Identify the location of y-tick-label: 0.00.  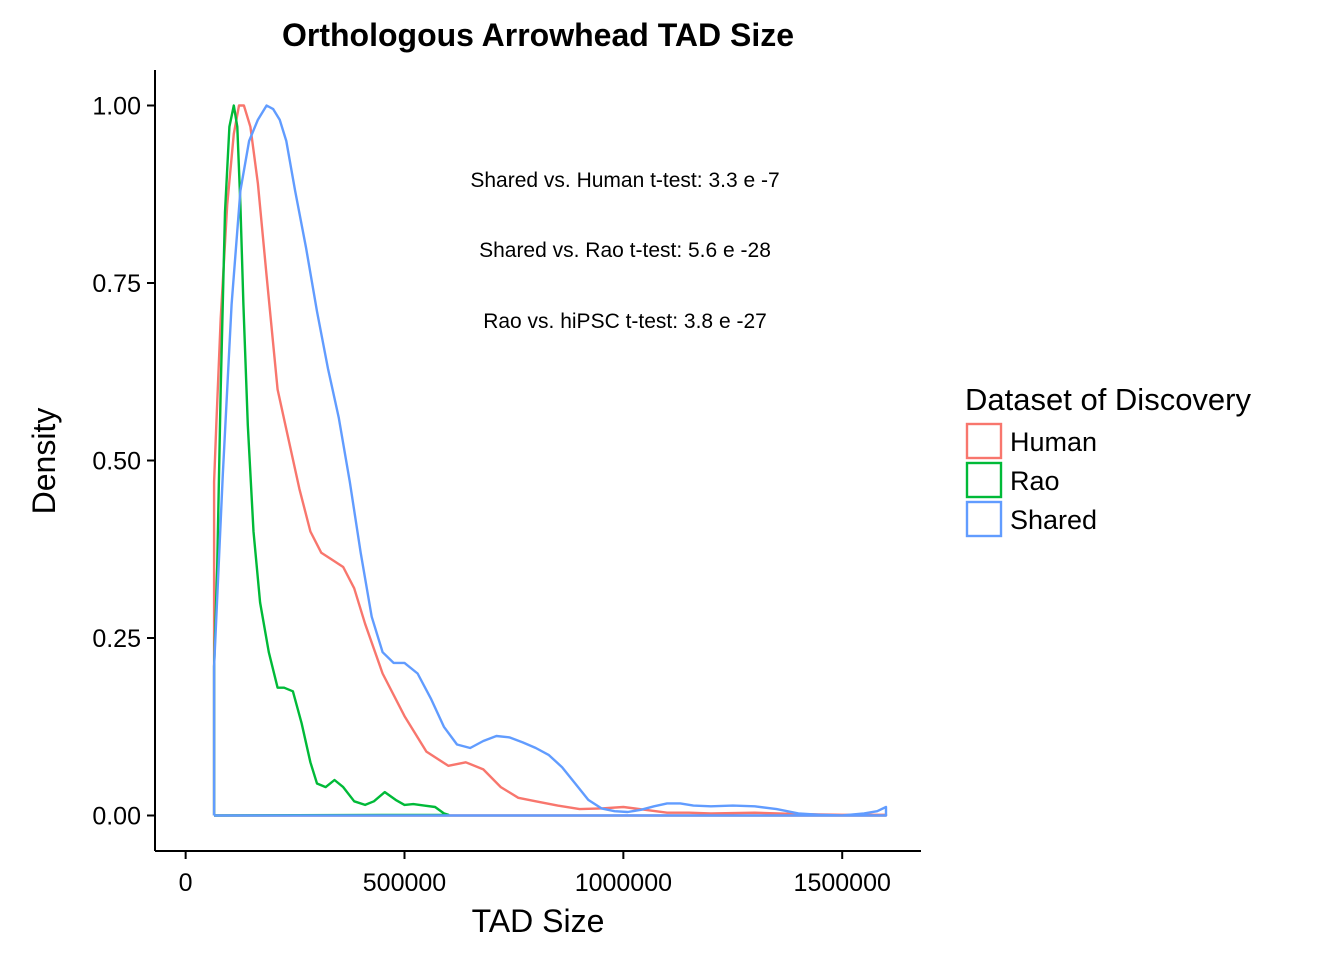
(116, 817).